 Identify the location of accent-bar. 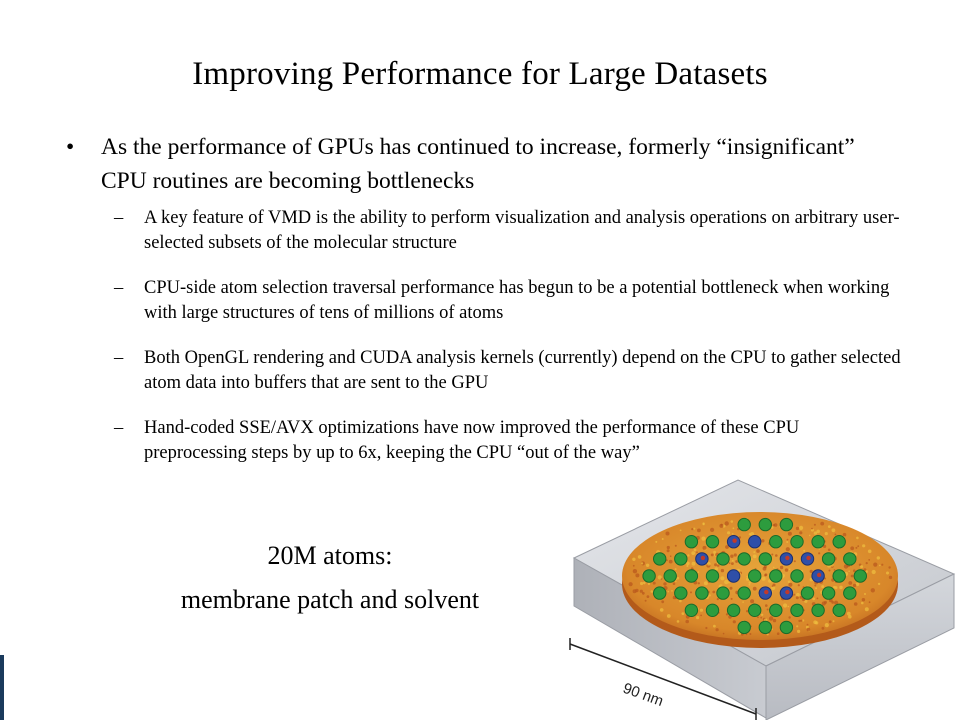
(2, 687).